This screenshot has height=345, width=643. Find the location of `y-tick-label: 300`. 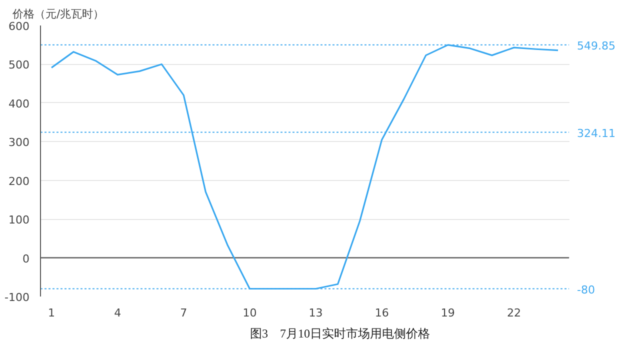

y-tick-label: 300 is located at coordinates (19, 143).